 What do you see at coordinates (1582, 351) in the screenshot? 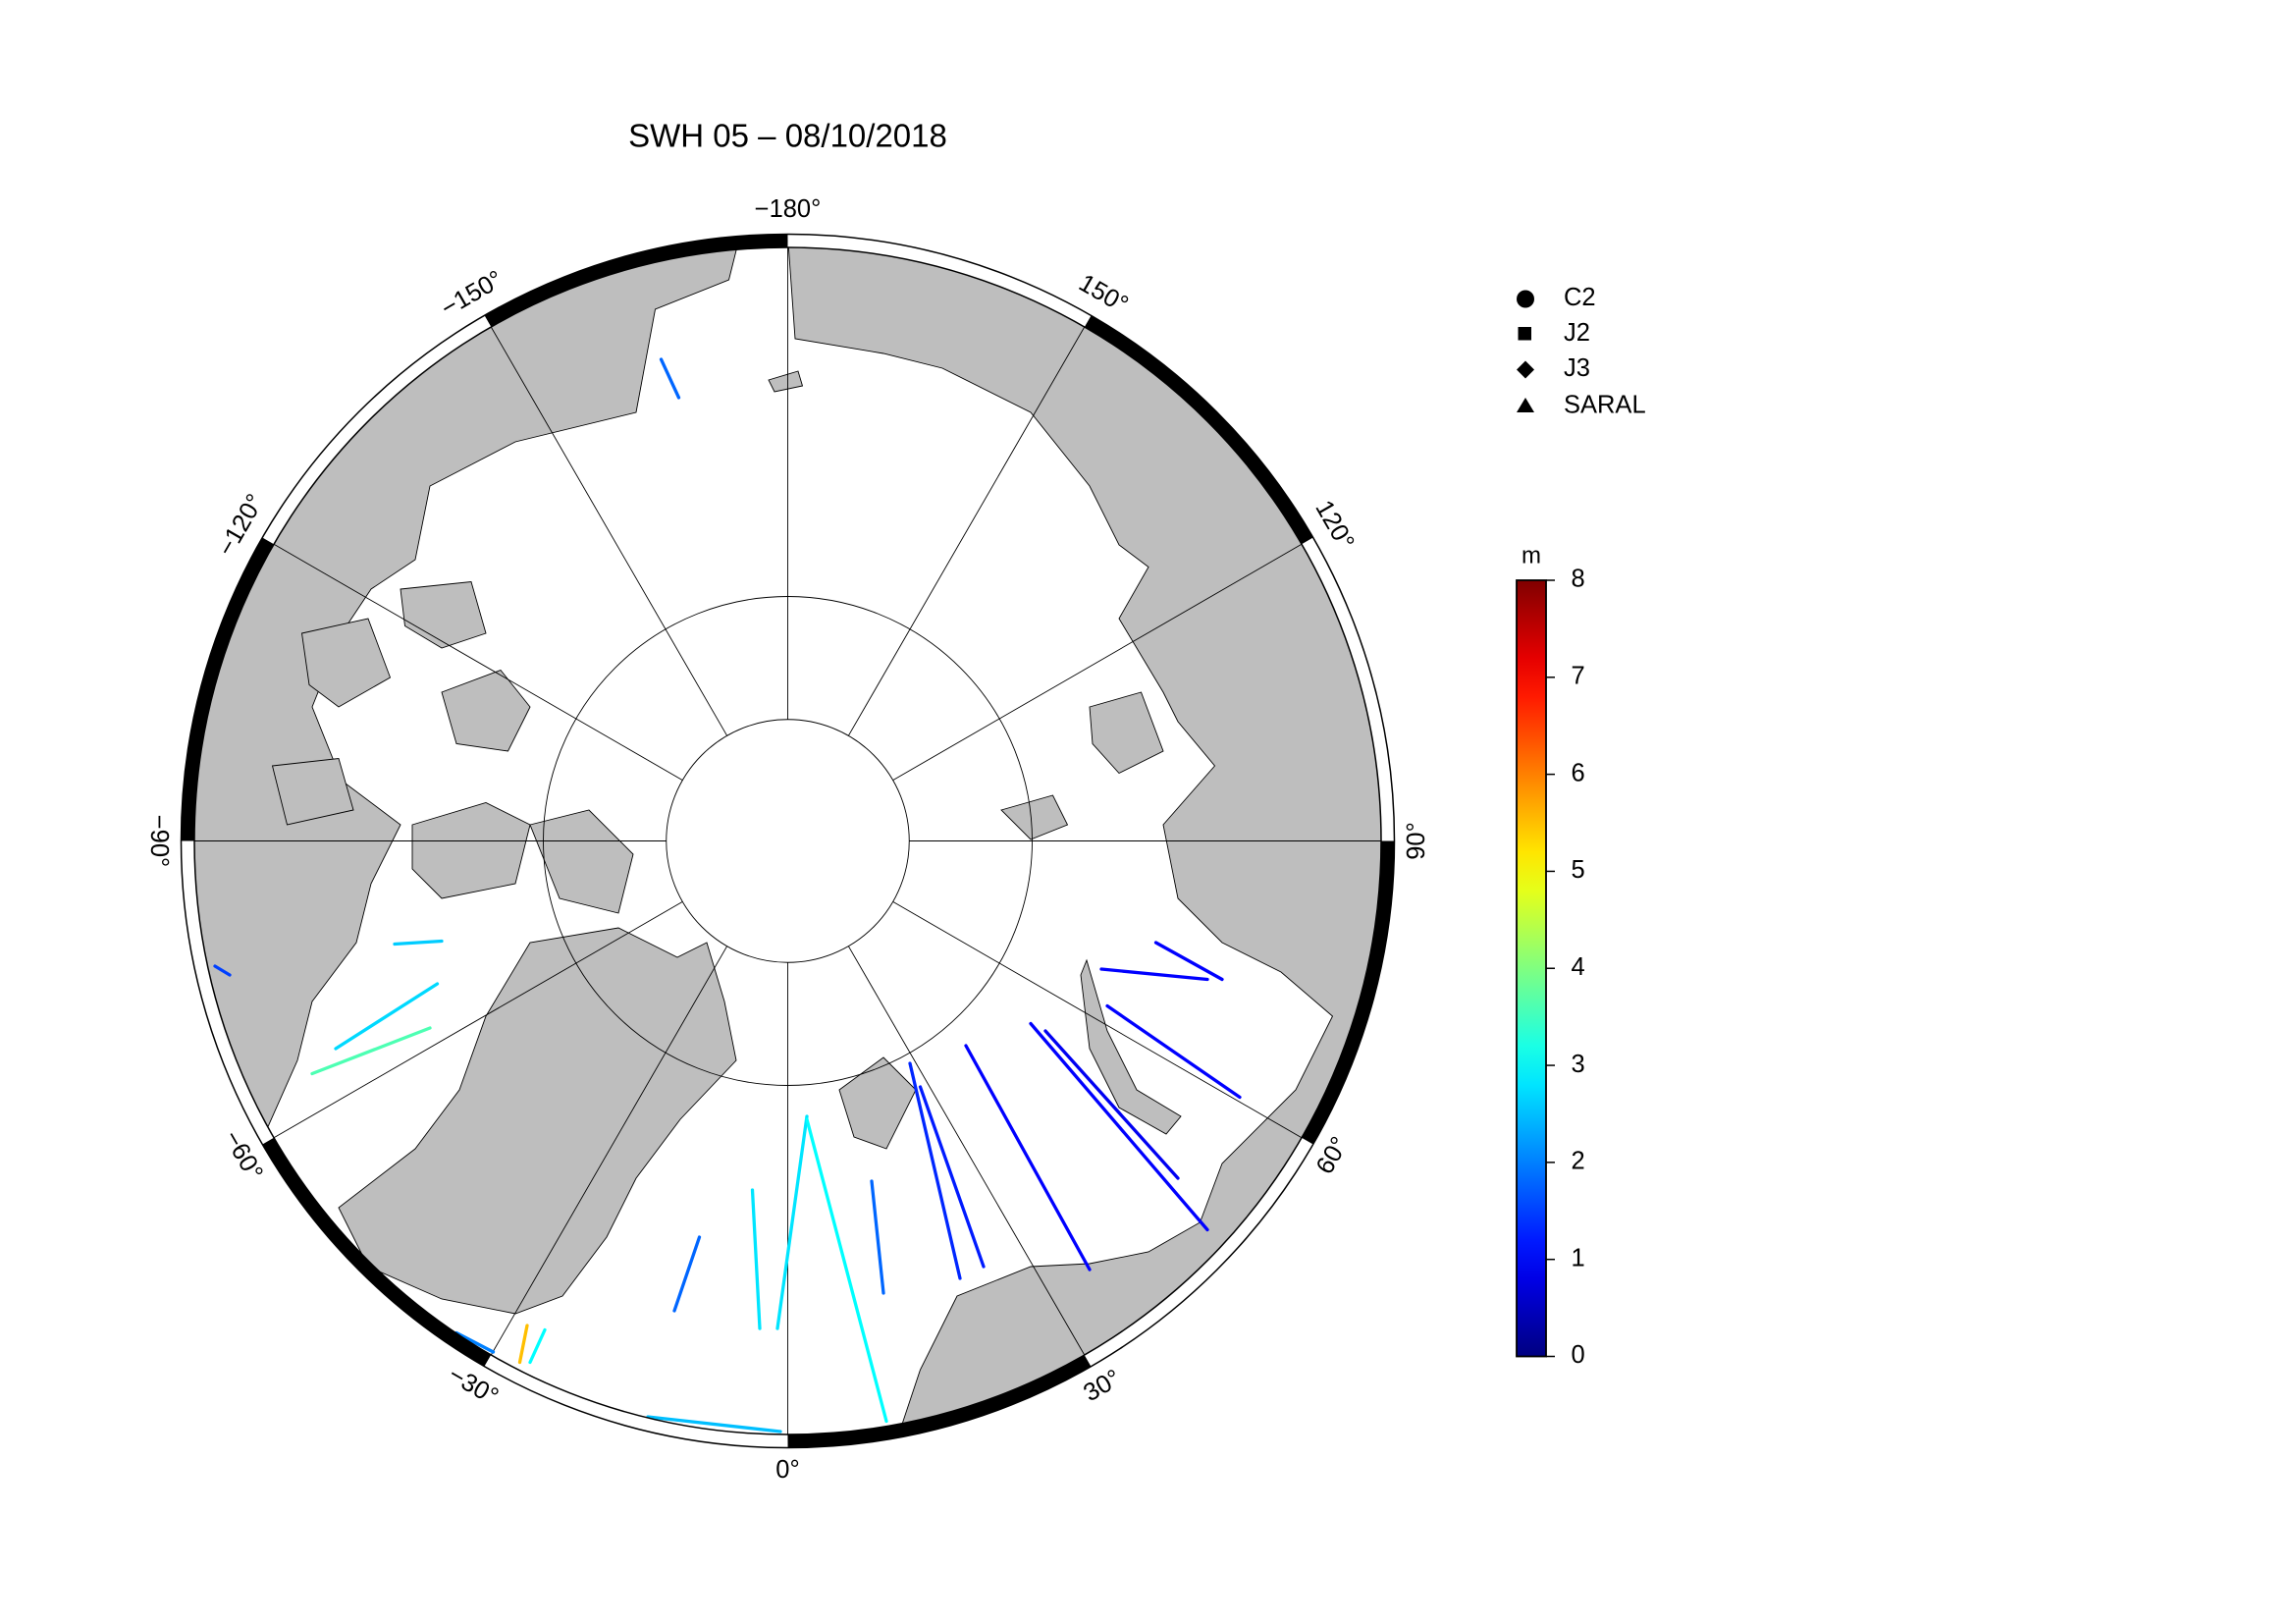
I see `legend: C2 J2 J3 SARAL` at bounding box center [1582, 351].